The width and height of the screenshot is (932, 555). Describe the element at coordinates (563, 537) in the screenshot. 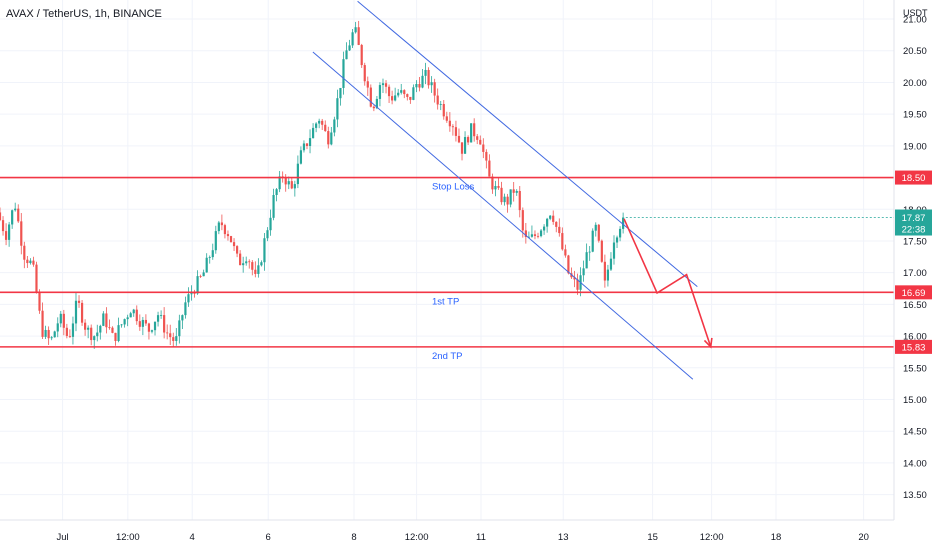

I see `time-tick-label: 13` at that location.